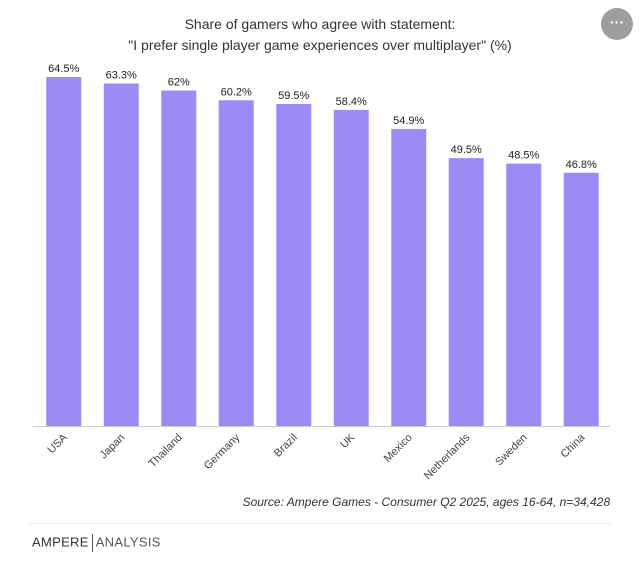  What do you see at coordinates (581, 165) in the screenshot?
I see `data-label: 46.8%` at bounding box center [581, 165].